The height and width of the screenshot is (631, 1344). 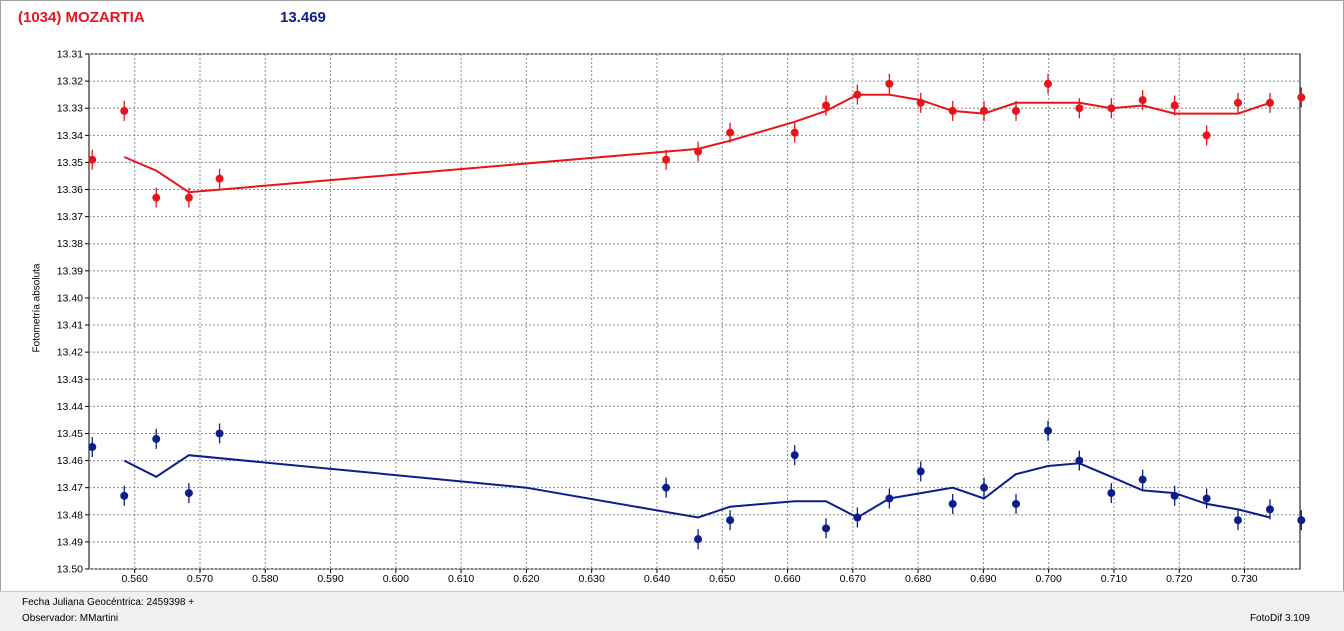 What do you see at coordinates (1049, 579) in the screenshot?
I see `x-tick-label: 0.700` at bounding box center [1049, 579].